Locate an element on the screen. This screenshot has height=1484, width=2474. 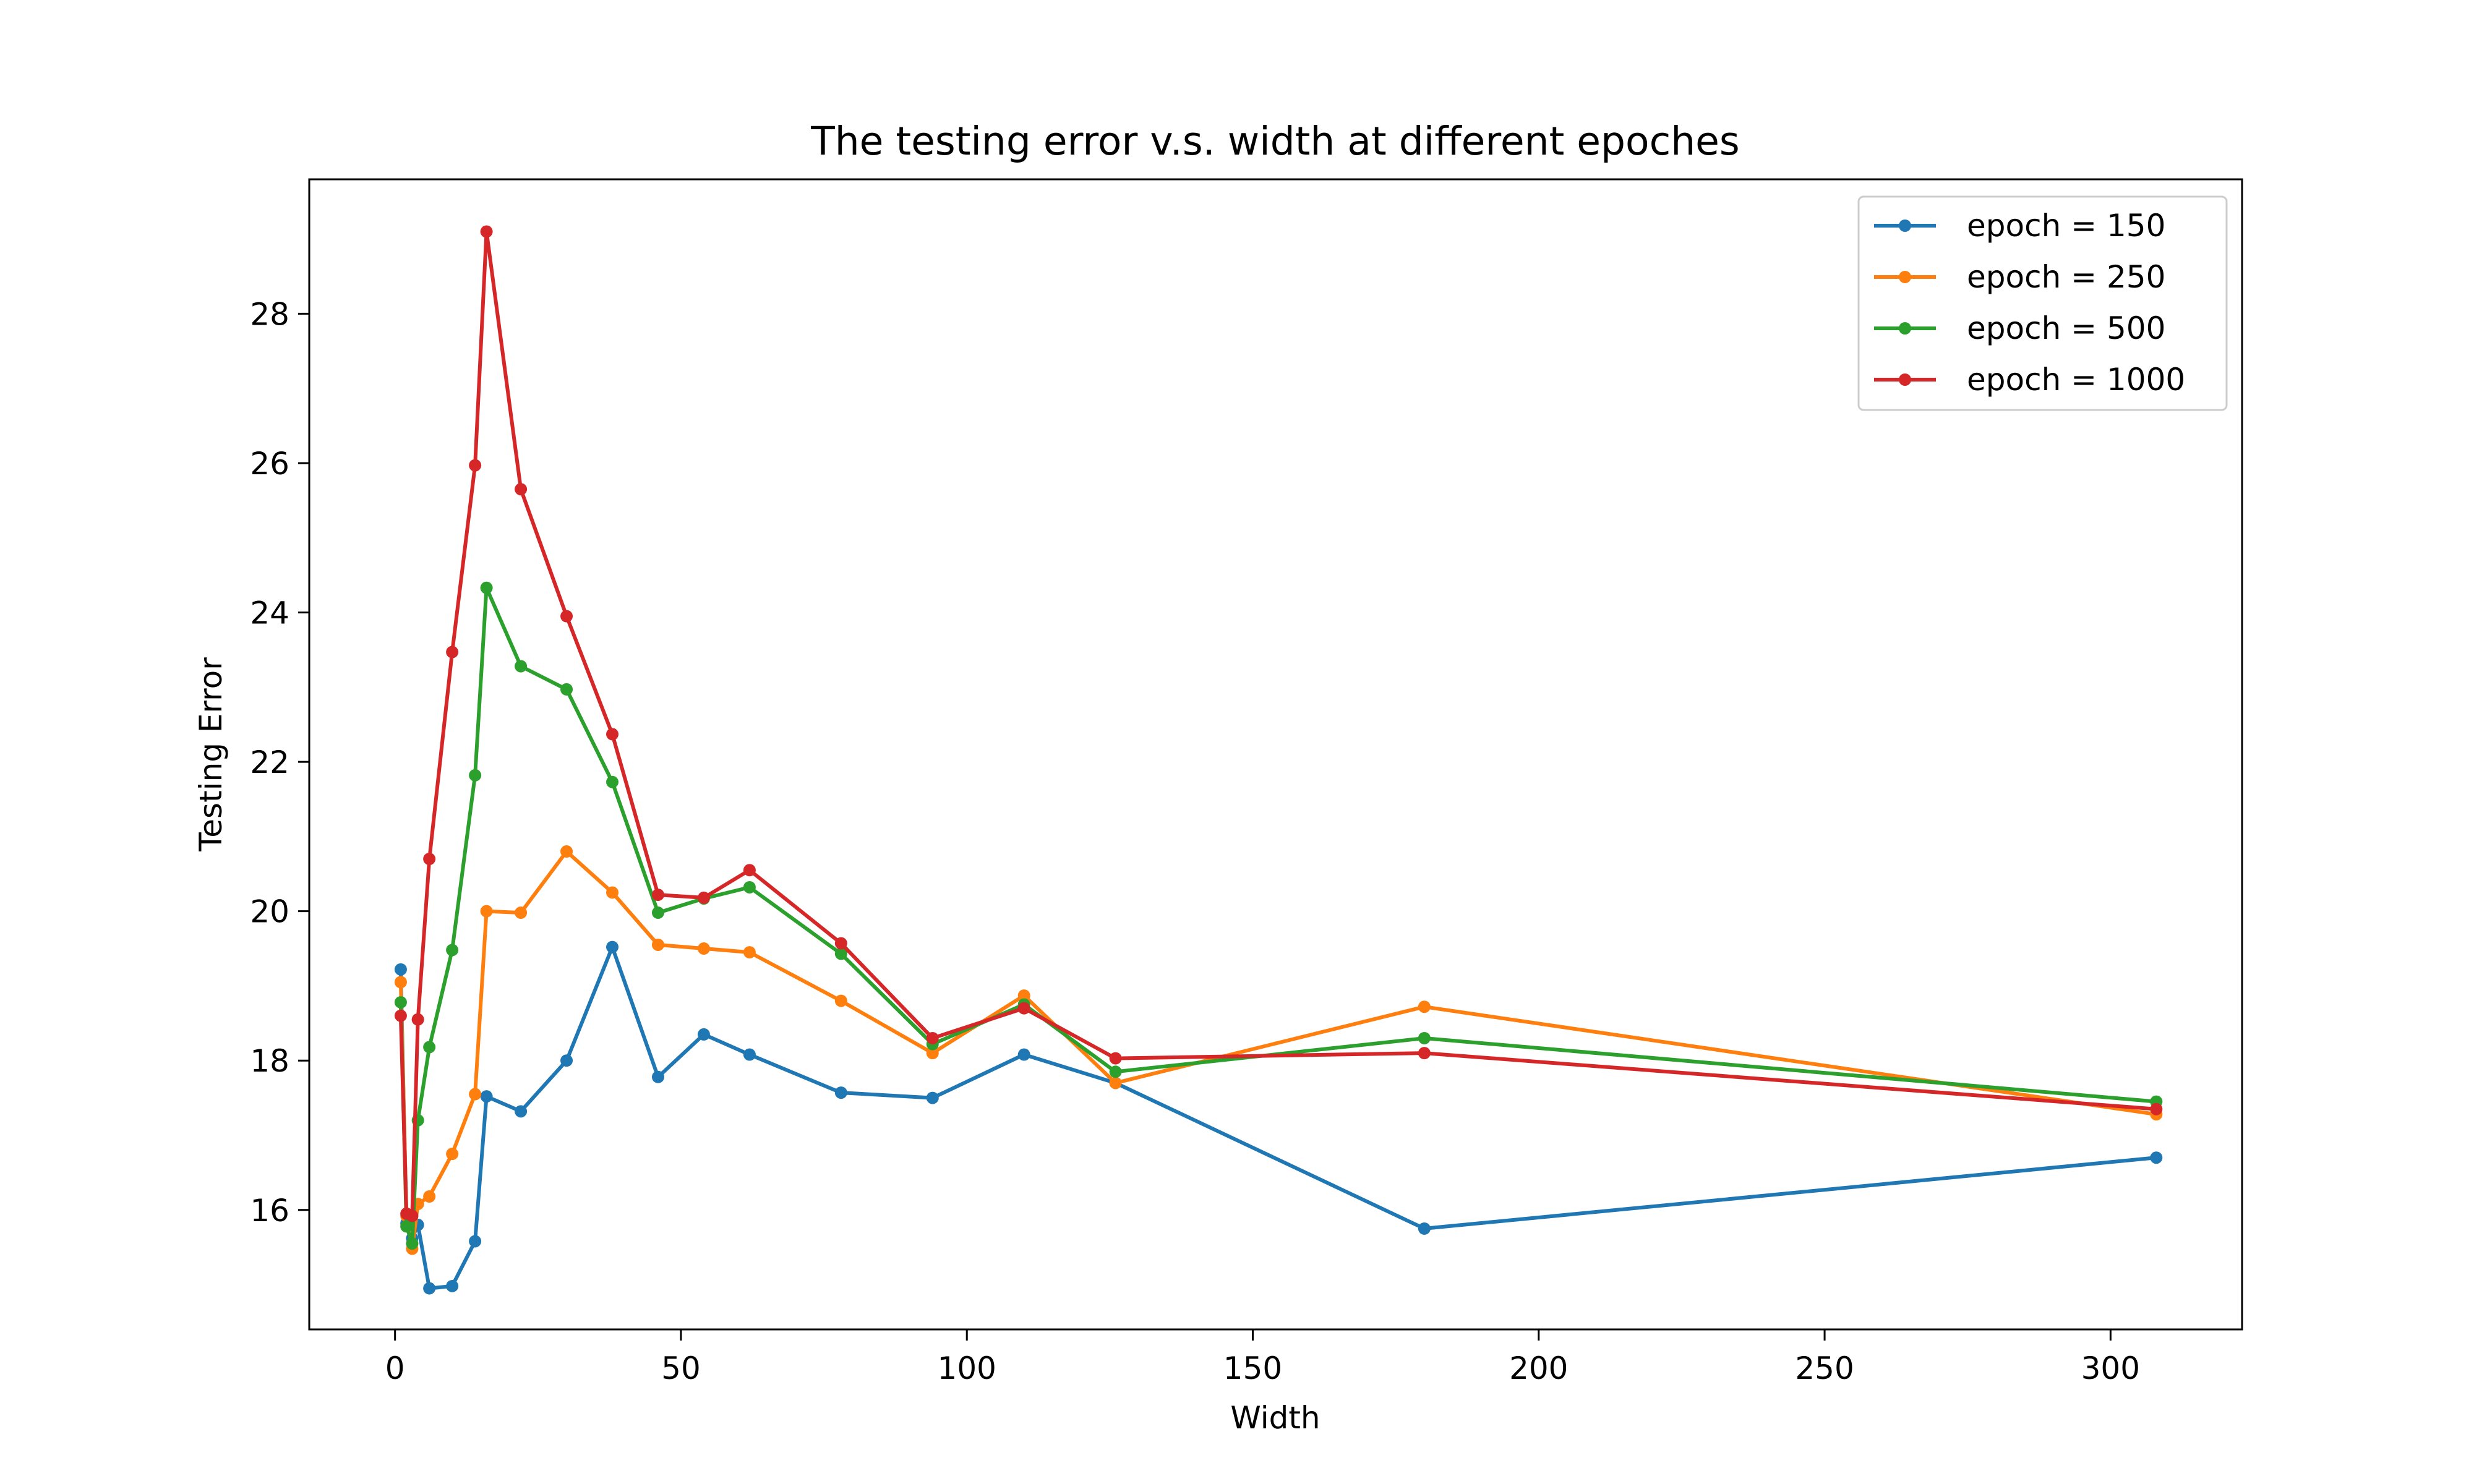
x-tick-label: 150 is located at coordinates (1252, 1368).